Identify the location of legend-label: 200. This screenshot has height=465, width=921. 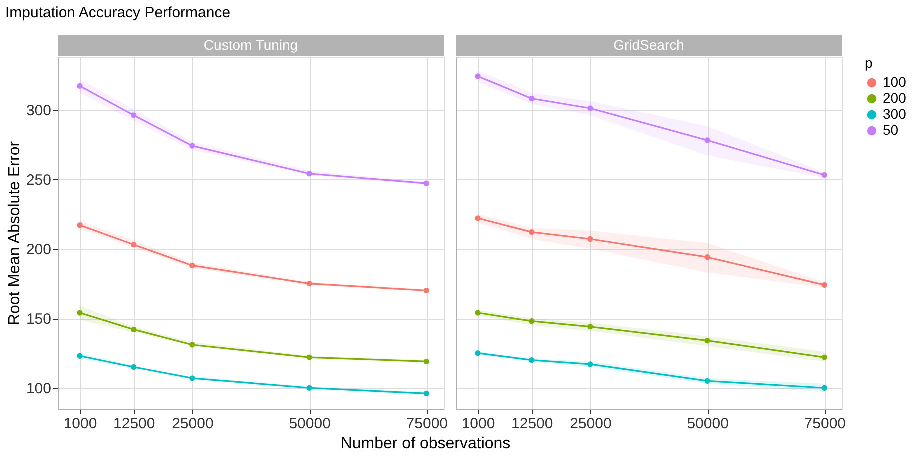
(895, 98).